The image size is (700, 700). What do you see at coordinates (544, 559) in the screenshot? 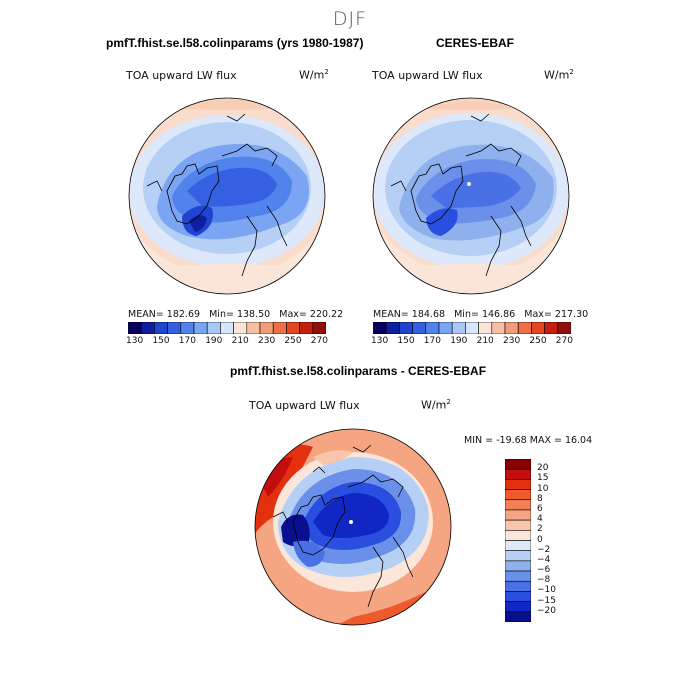
I see `colorbar-tick-label: −4` at bounding box center [544, 559].